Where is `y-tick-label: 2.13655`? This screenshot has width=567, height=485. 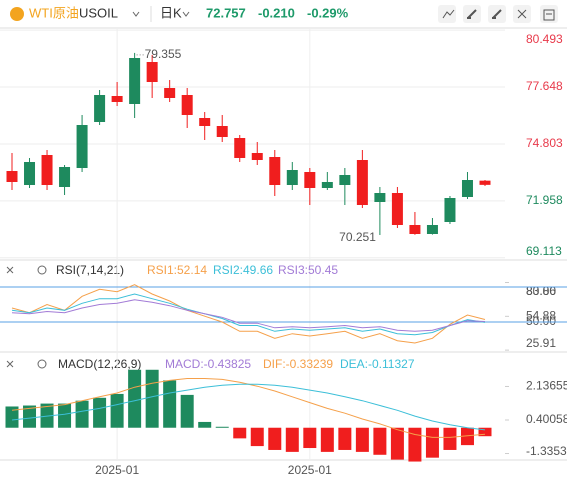
y-tick-label: 2.13655 is located at coordinates (546, 386).